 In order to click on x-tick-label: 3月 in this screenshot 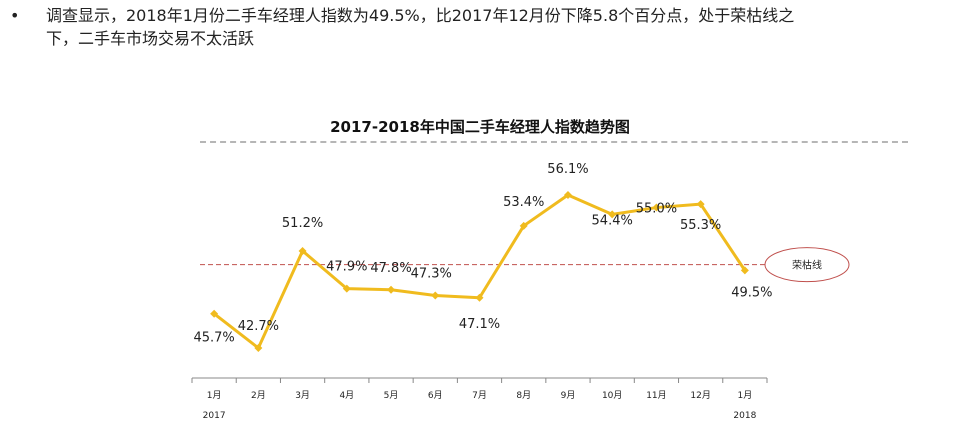, I will do `click(302, 395)`.